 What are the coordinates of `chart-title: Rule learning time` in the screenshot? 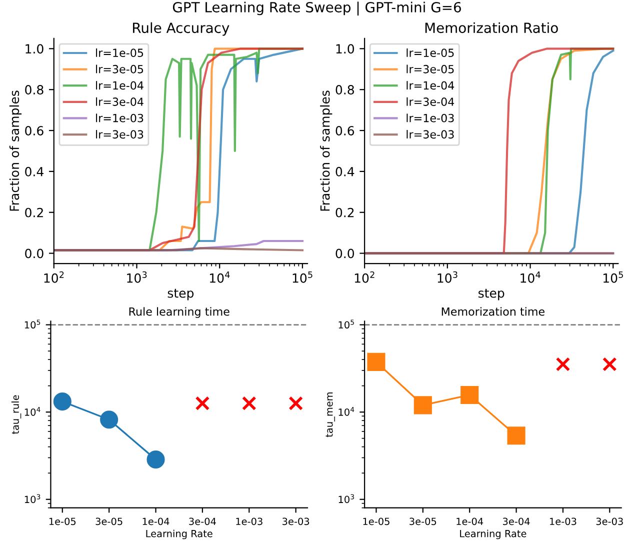 It's located at (179, 312).